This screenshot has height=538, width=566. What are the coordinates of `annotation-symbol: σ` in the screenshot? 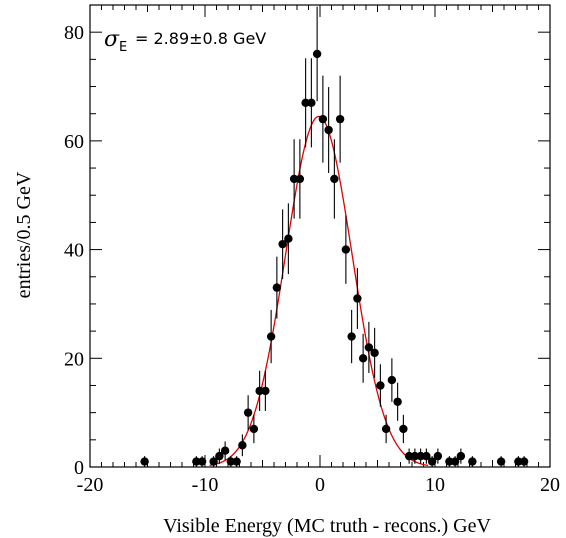 It's located at (112, 39).